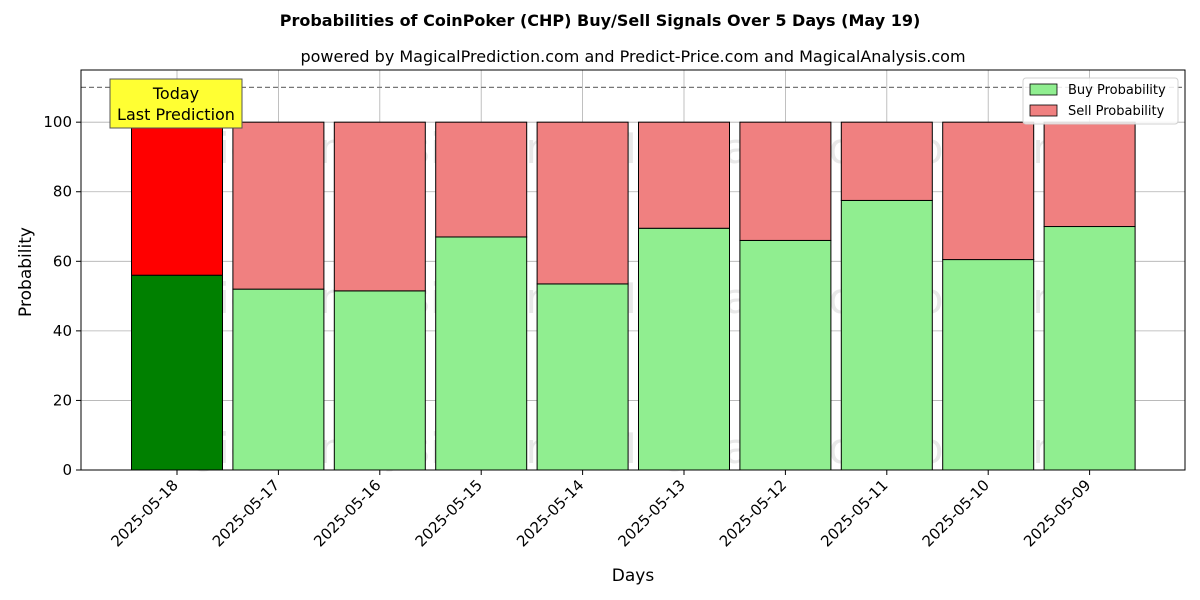  What do you see at coordinates (176, 114) in the screenshot?
I see `annotation-line: Last Prediction` at bounding box center [176, 114].